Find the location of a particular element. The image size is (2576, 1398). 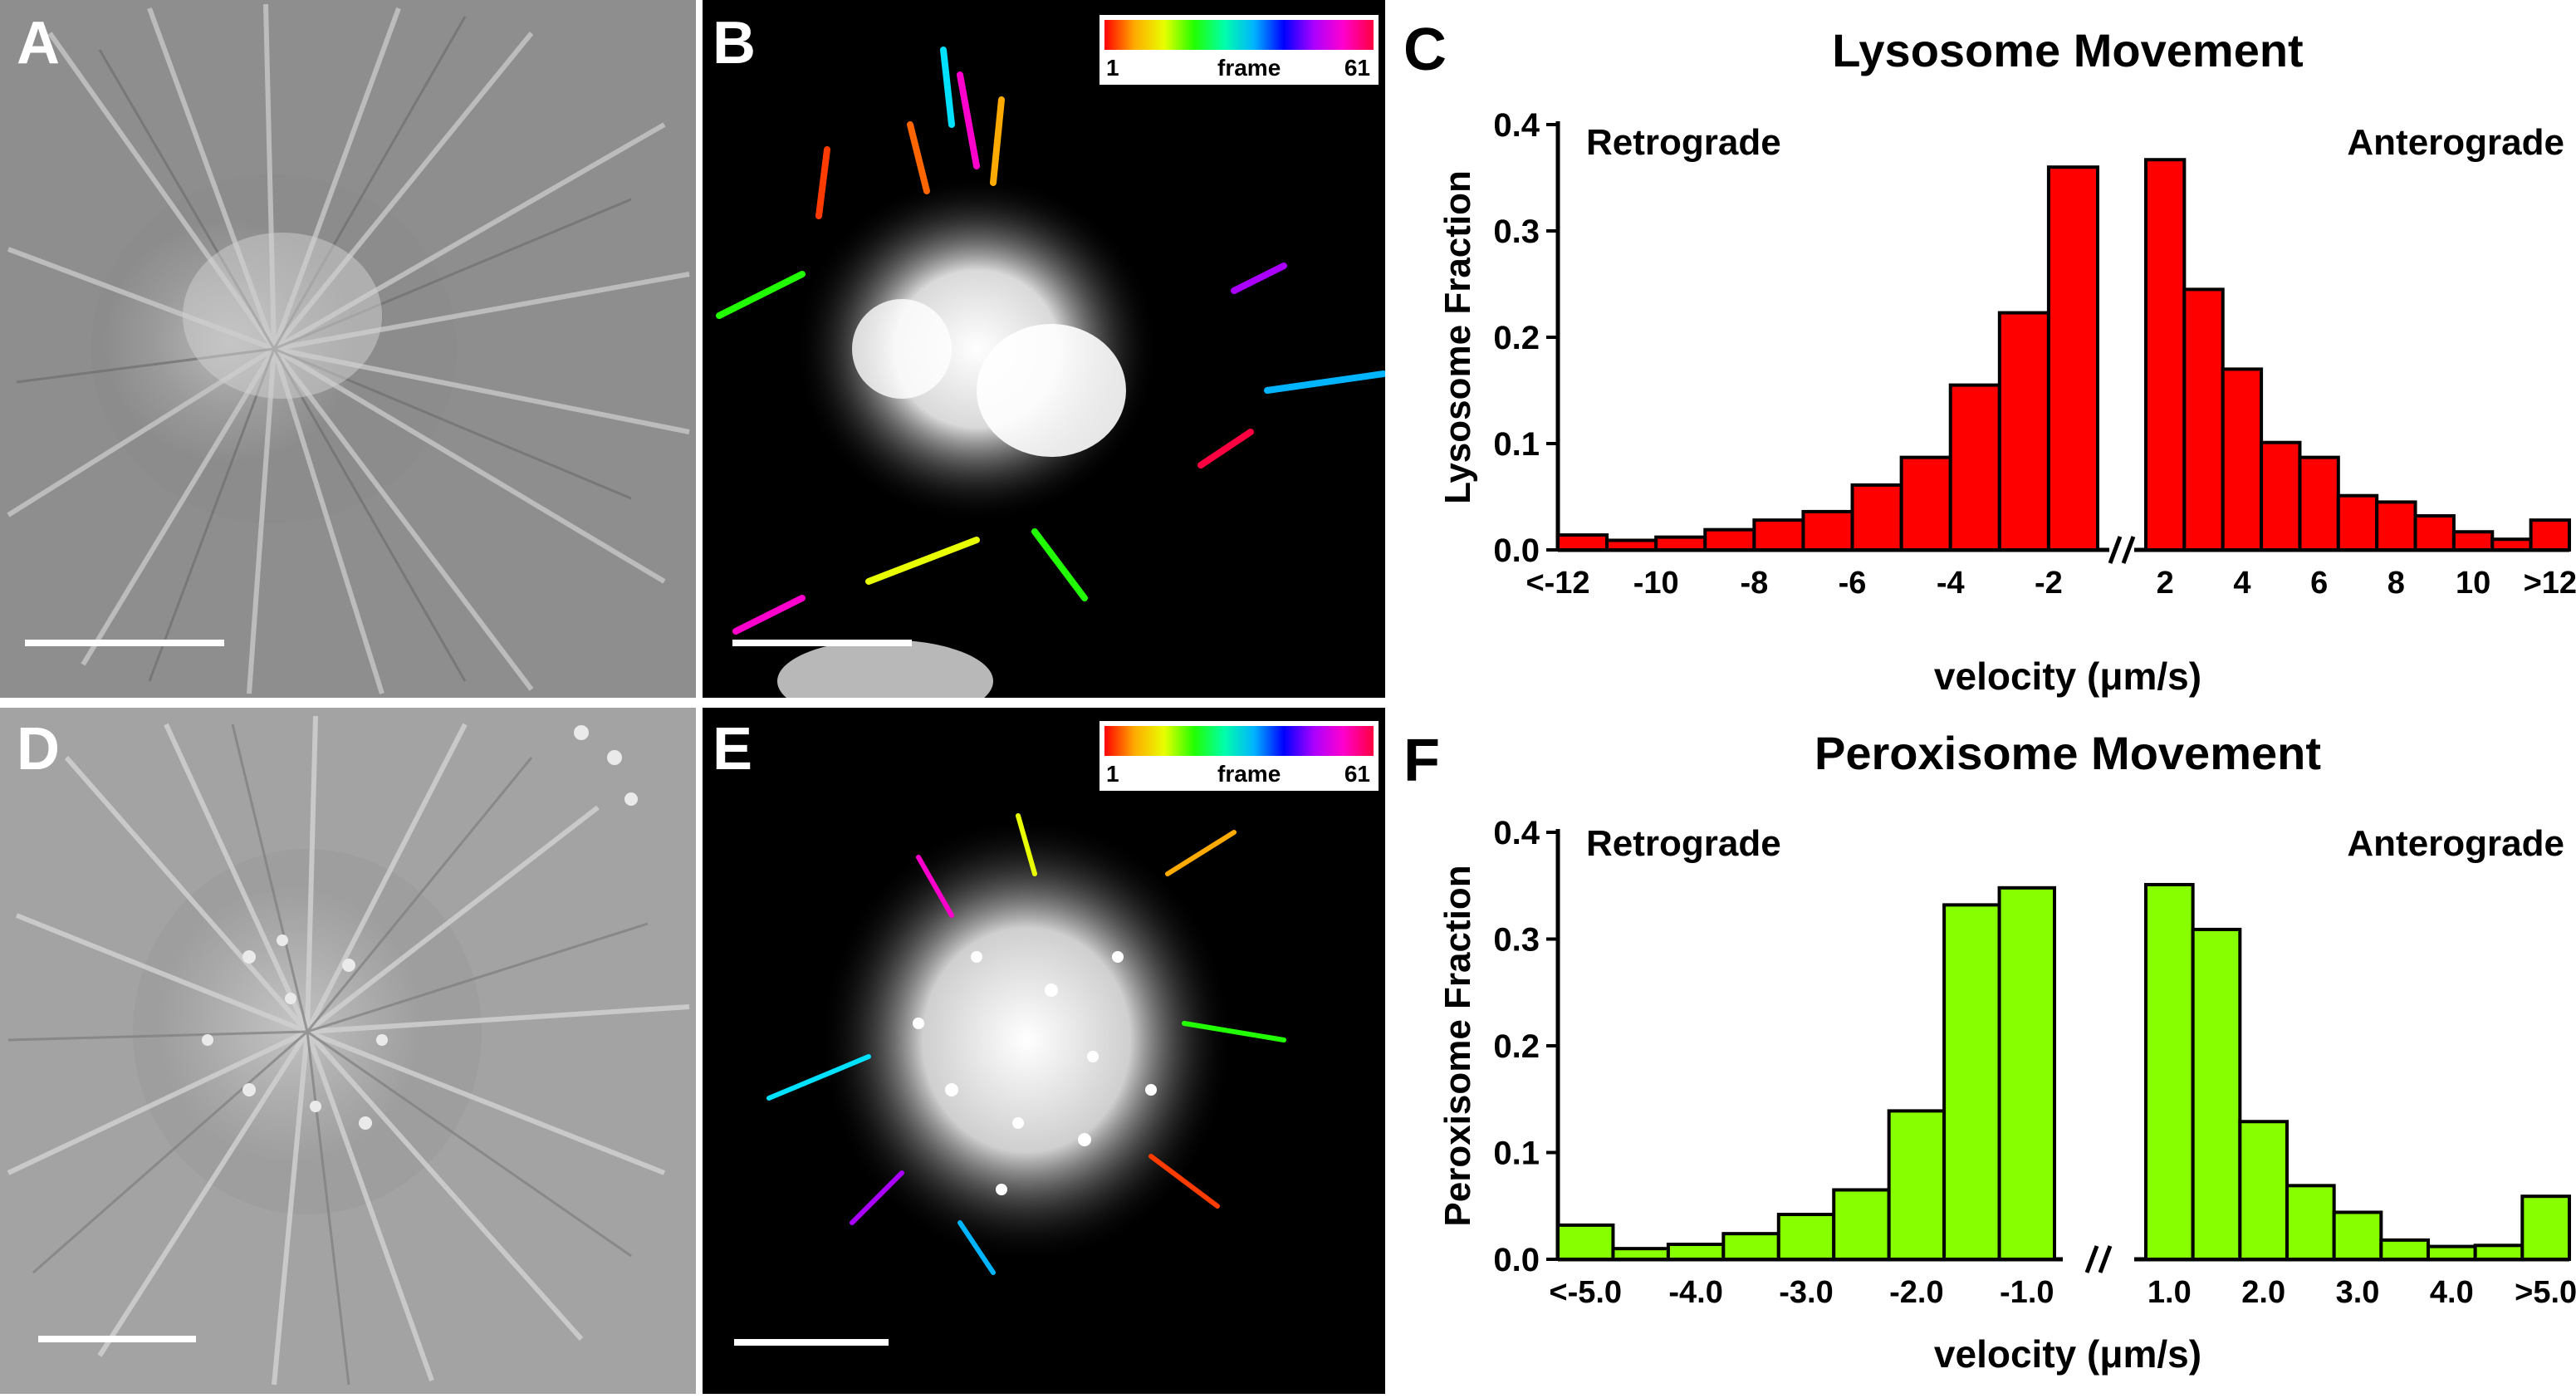

panel-d-dic-image: D is located at coordinates (348, 1051).